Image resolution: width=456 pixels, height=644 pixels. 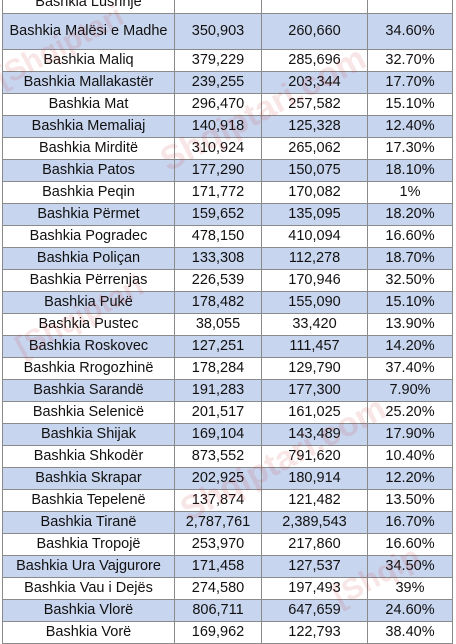 I want to click on value-1-cell: 169,962, so click(x=218, y=632).